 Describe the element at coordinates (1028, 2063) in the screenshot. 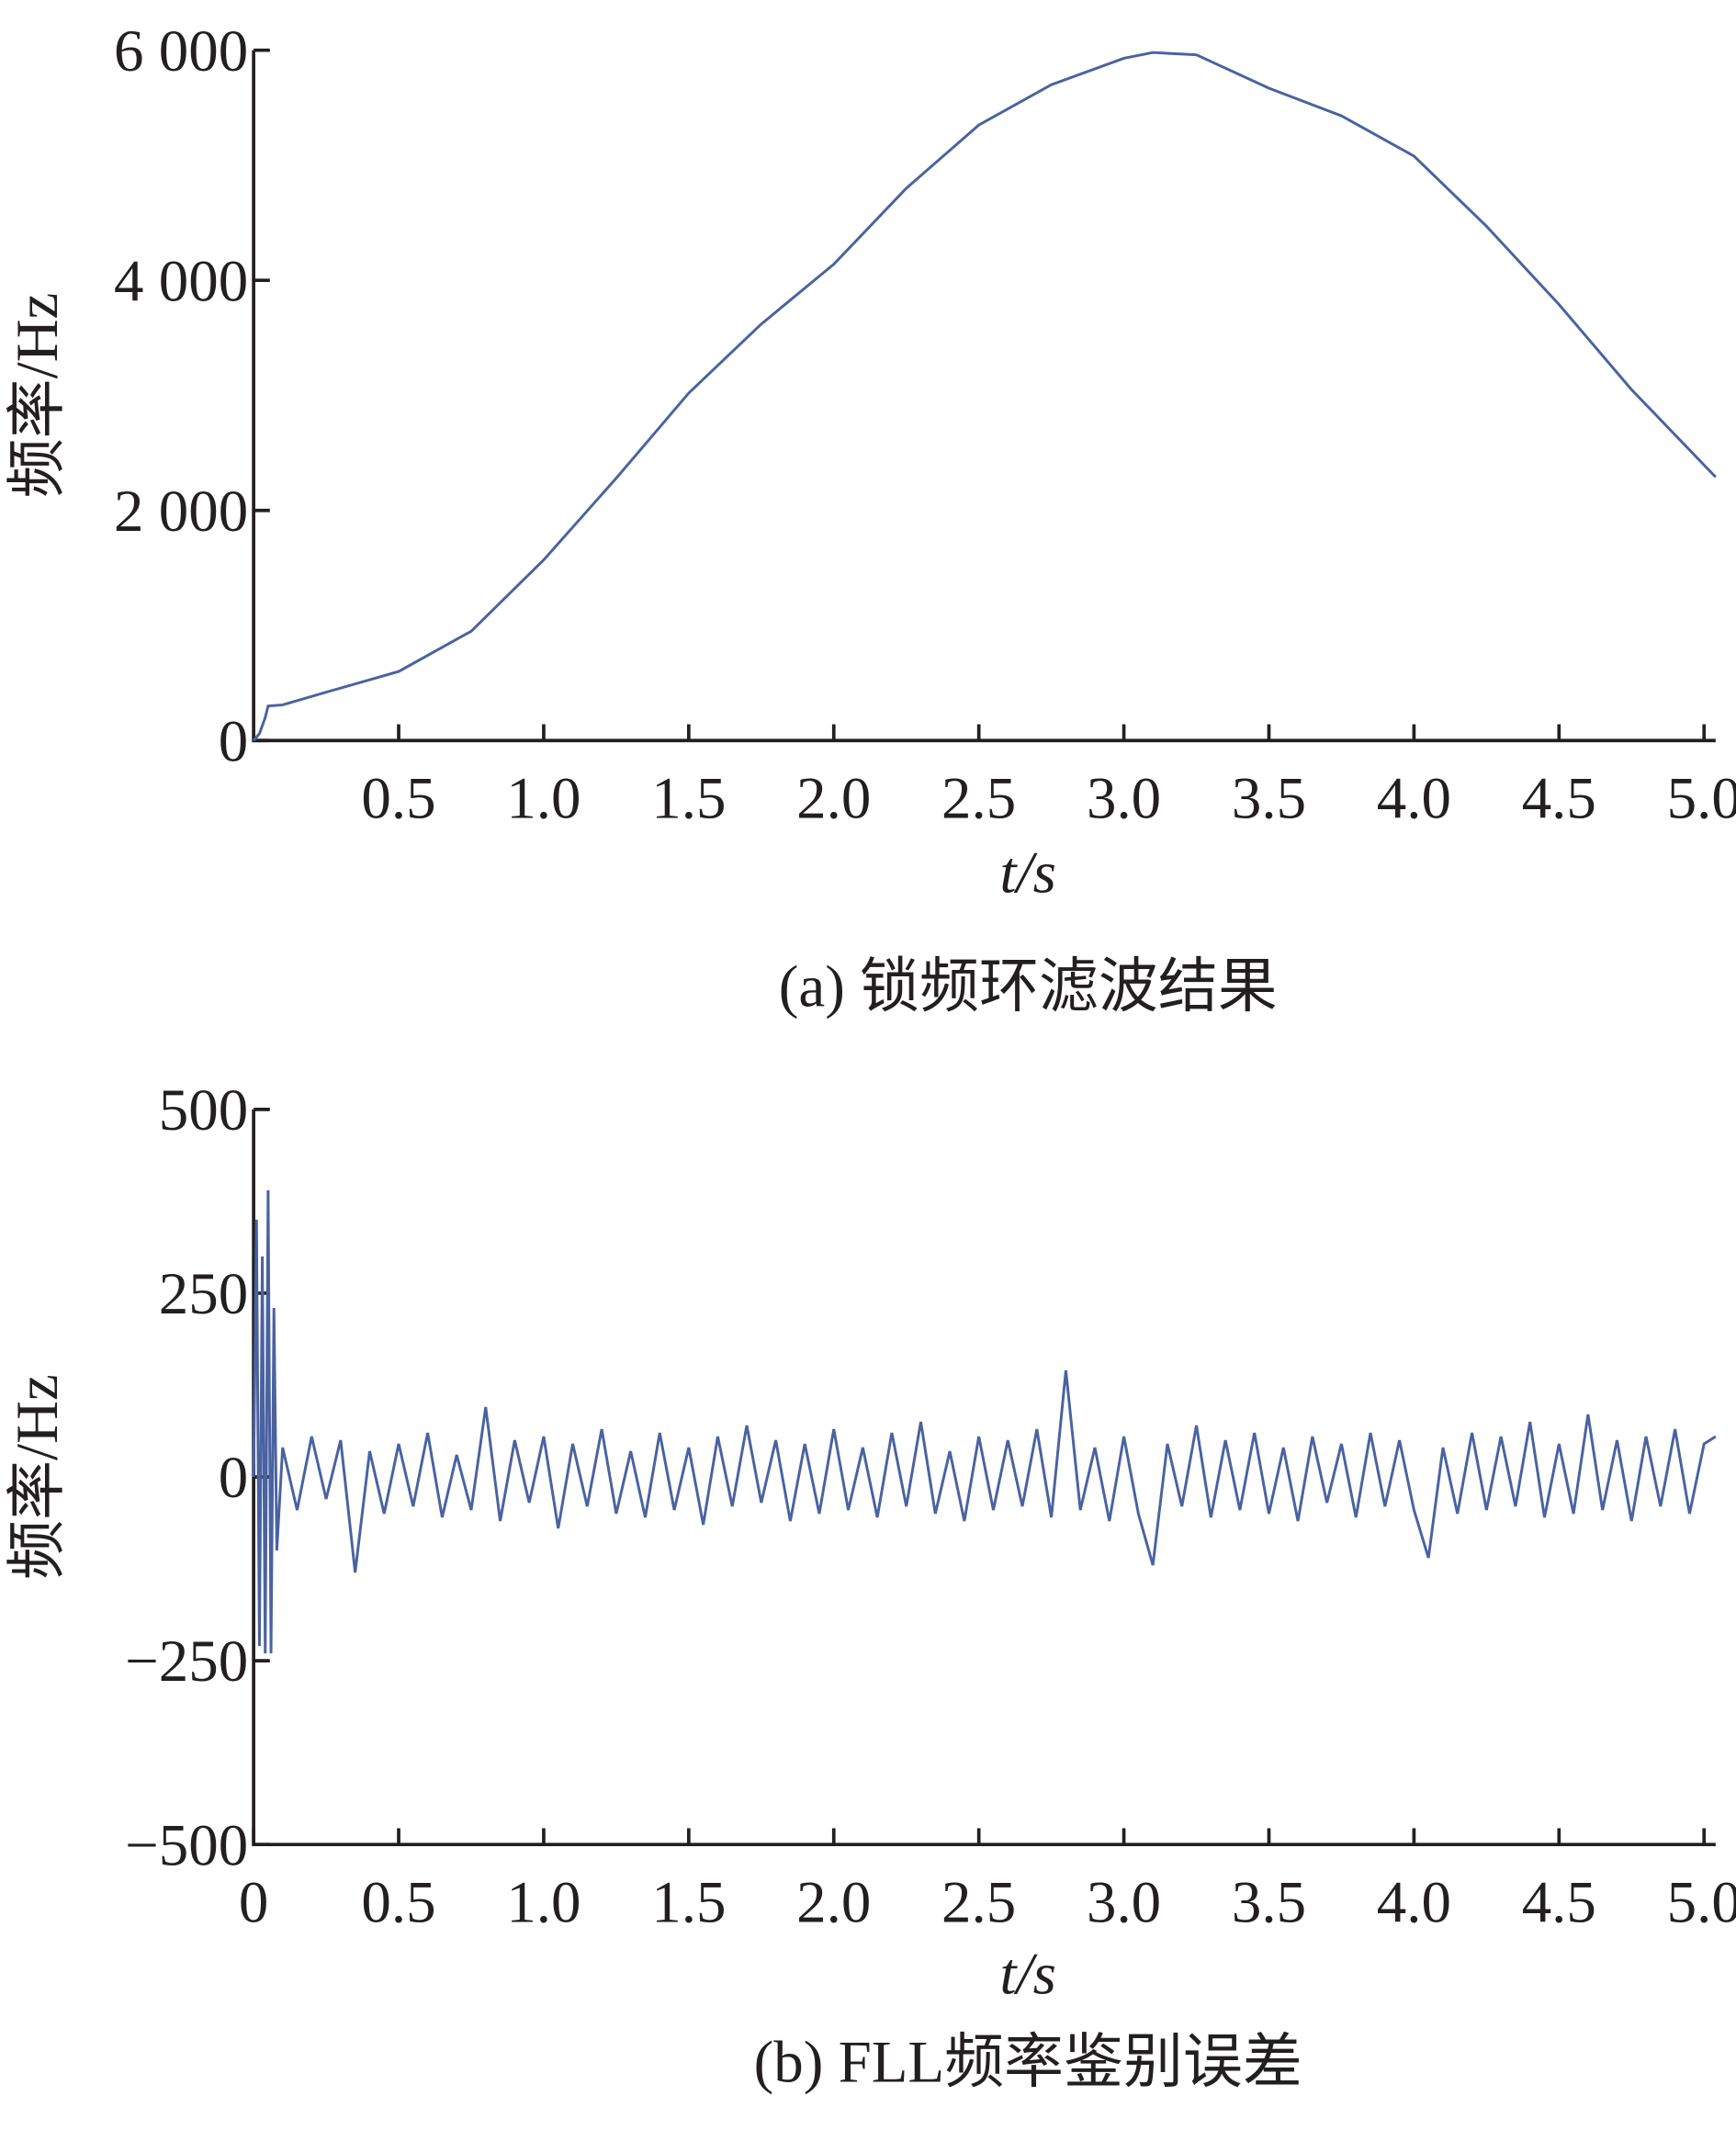

I see `caption: (b) FLL频率鉴别误差` at that location.